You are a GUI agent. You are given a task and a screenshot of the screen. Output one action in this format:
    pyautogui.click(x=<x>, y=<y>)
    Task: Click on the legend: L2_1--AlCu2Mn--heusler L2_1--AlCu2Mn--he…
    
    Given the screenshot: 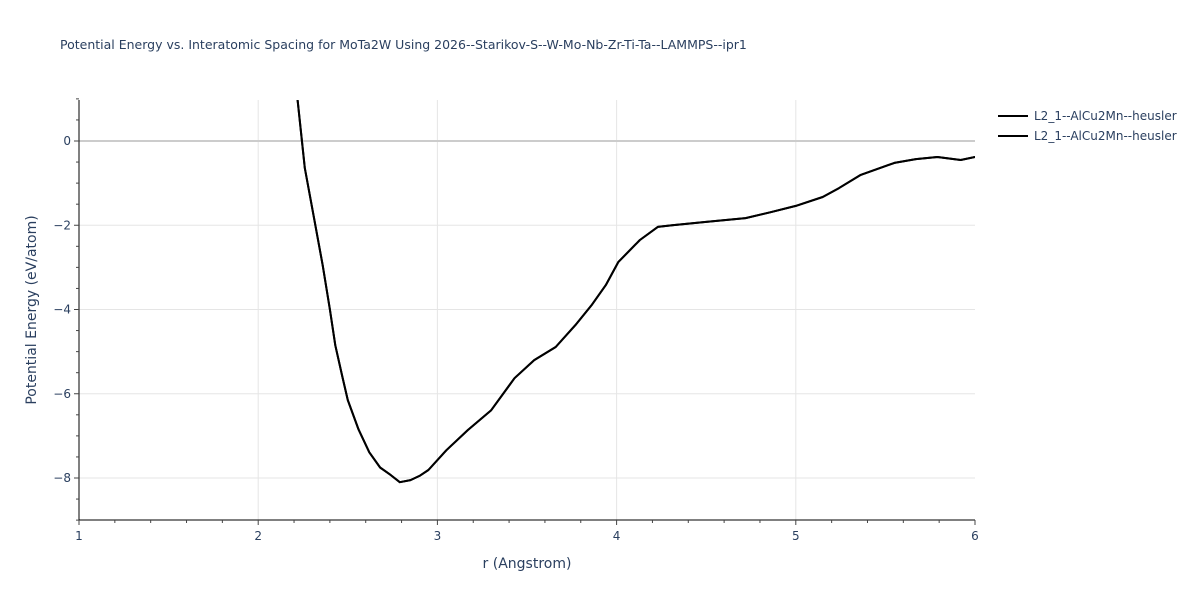 What is the action you would take?
    pyautogui.click(x=1087, y=126)
    